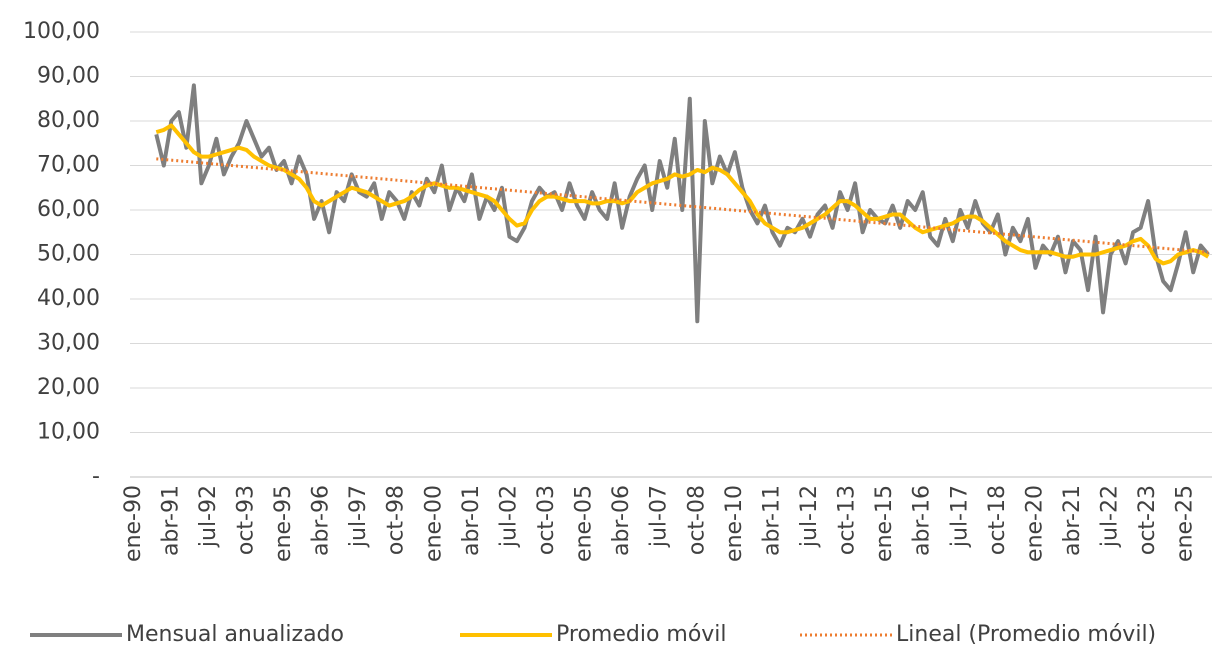  What do you see at coordinates (734, 523) in the screenshot?
I see `x-tick-label: ene-10` at bounding box center [734, 523].